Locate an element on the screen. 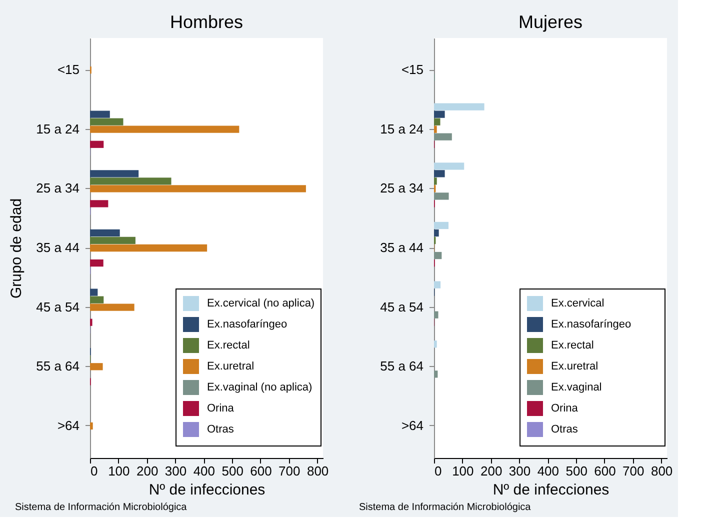 The width and height of the screenshot is (723, 531). legend-label: Ex.cervical (no aplica) is located at coordinates (261, 304).